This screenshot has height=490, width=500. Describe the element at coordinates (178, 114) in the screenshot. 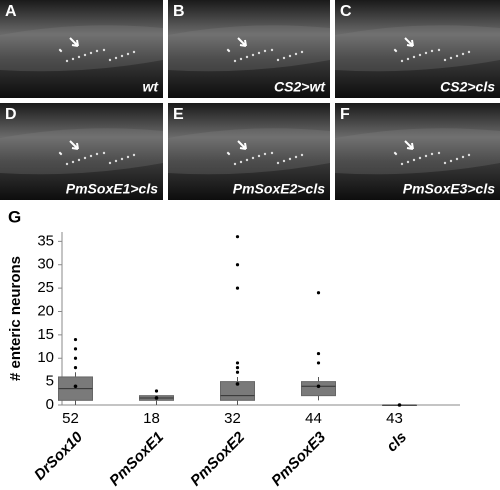

I see `panel-letter: E` at that location.